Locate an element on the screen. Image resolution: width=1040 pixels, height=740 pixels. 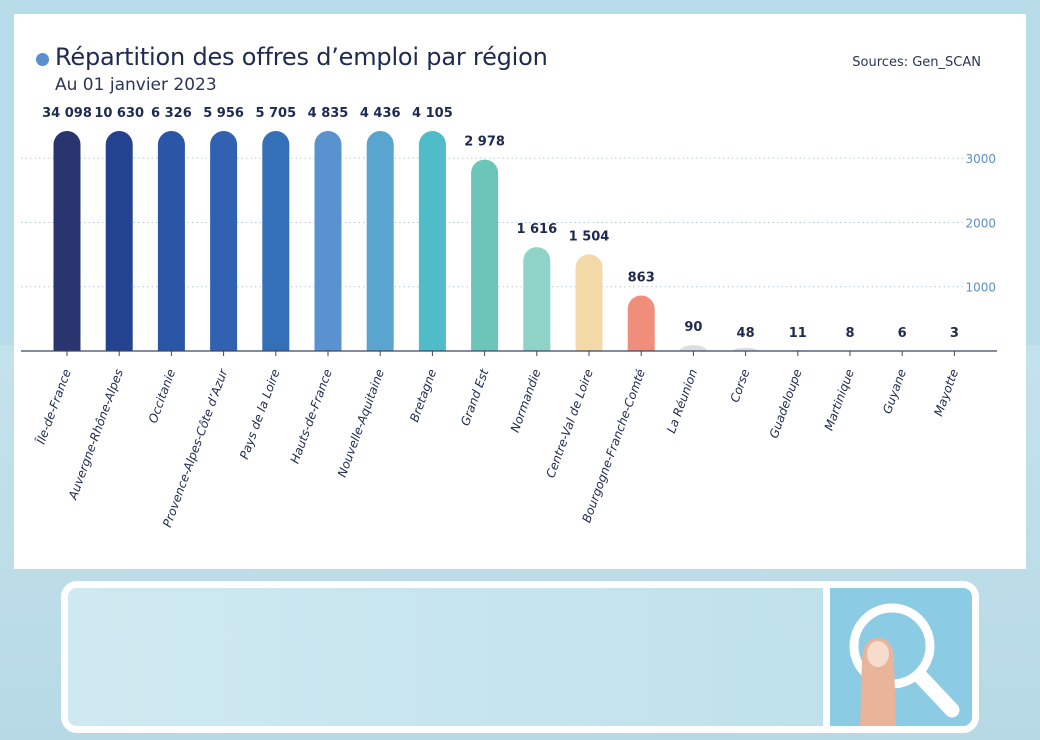
category-label: Bretagne is located at coordinates (423, 395).